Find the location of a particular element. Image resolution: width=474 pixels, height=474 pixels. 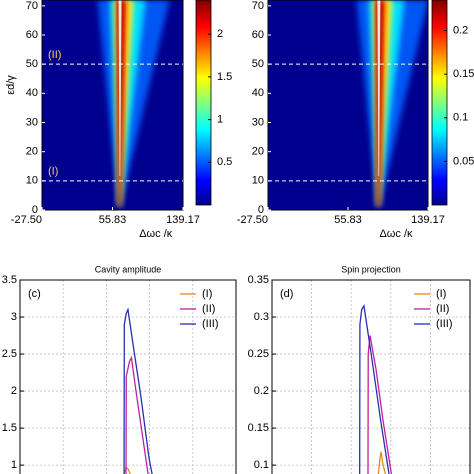

y-axis-label: εd/γ is located at coordinates (11, 85).